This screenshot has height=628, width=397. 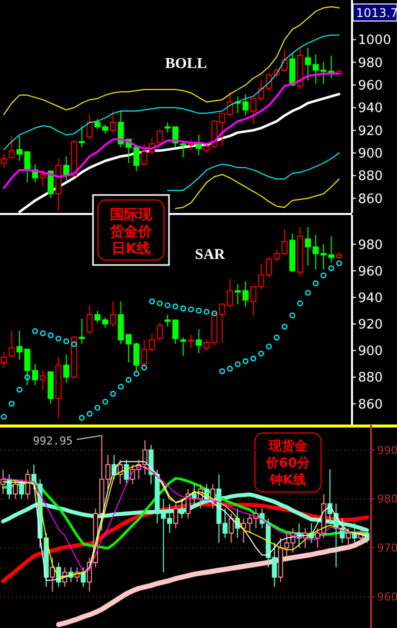 What do you see at coordinates (288, 463) in the screenshot?
I see `annotation: 现货金价60分钟K线` at bounding box center [288, 463].